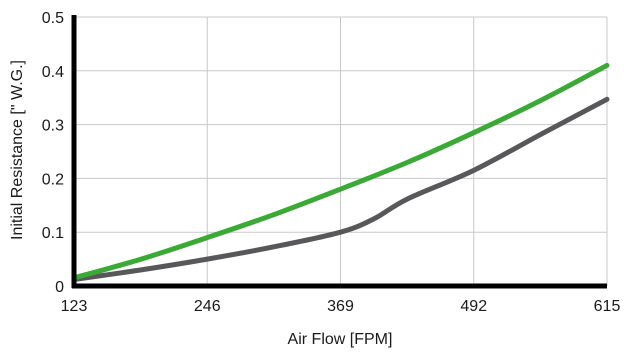  What do you see at coordinates (53, 233) in the screenshot?
I see `y-tick-label: 0.1` at bounding box center [53, 233].